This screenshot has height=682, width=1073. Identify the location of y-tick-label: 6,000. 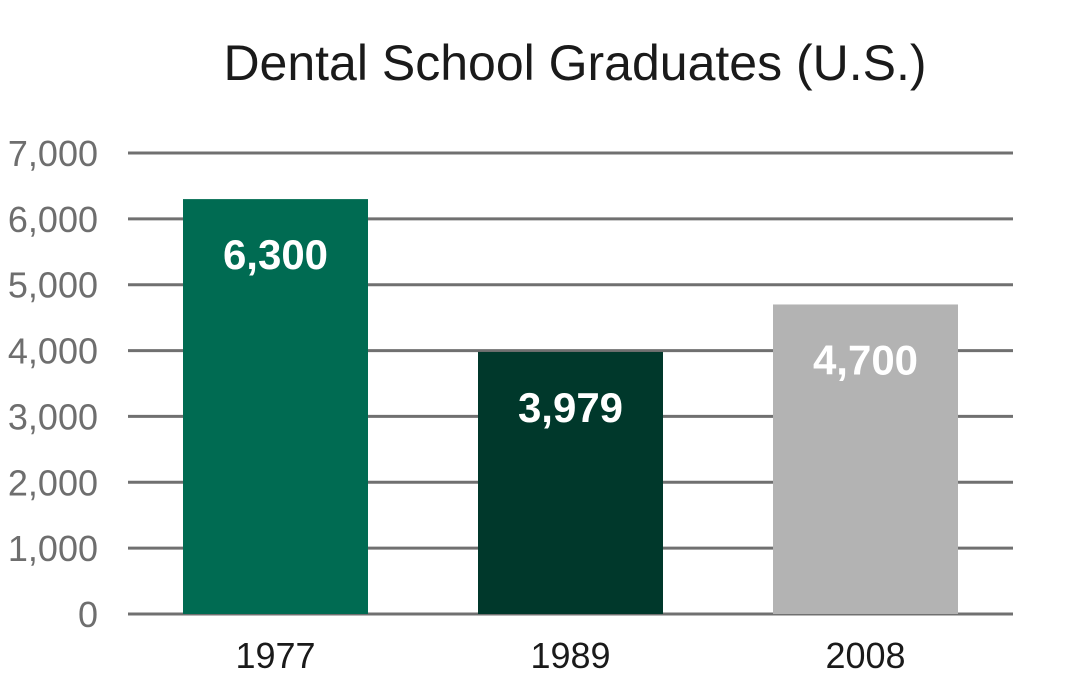
(53, 219).